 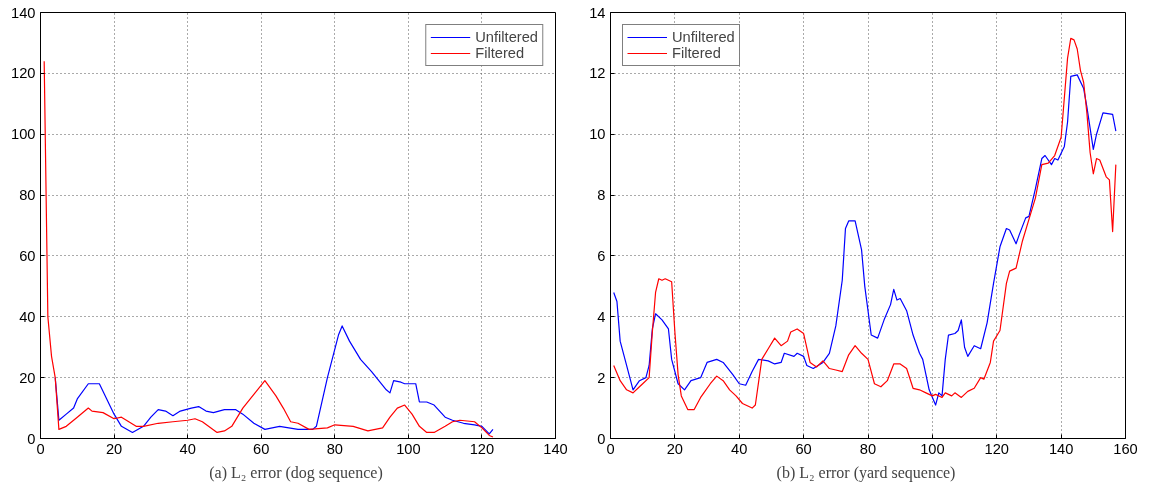 What do you see at coordinates (27, 377) in the screenshot?
I see `y-tick-label: 20` at bounding box center [27, 377].